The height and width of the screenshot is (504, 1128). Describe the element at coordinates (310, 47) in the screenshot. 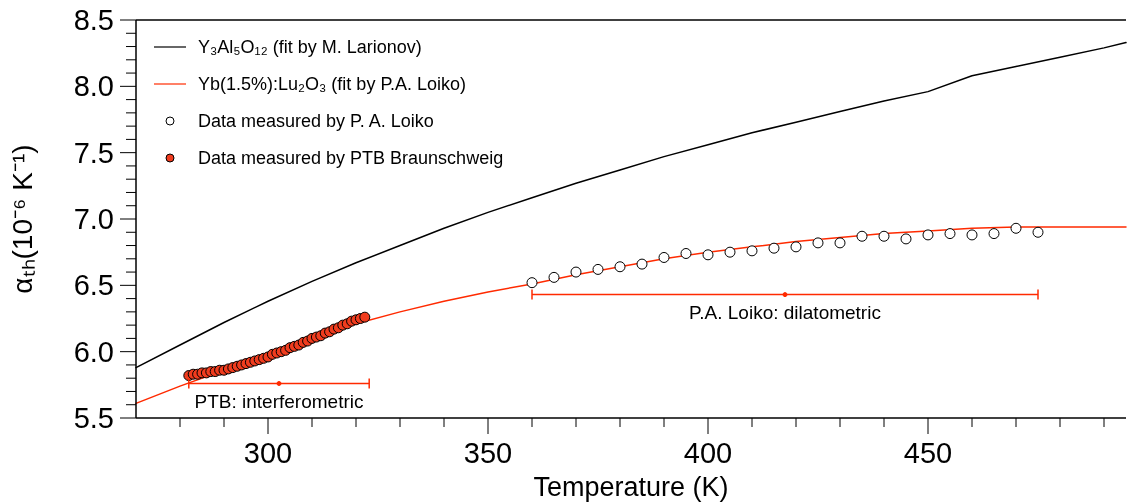

I see `legend-label: Y₃Al₅O₁₂ (fit by M. Larionov)` at that location.